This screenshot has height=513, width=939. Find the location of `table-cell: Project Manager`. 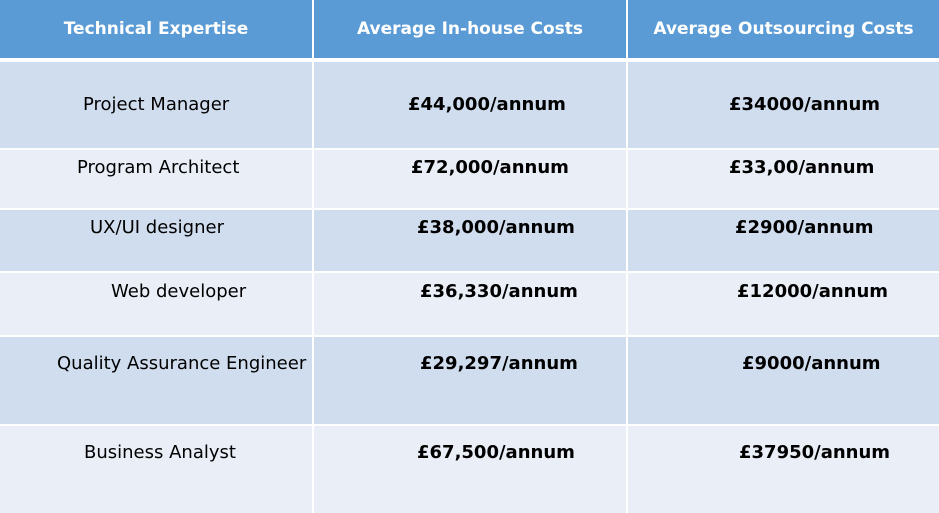

table-cell: Project Manager is located at coordinates (156, 105).